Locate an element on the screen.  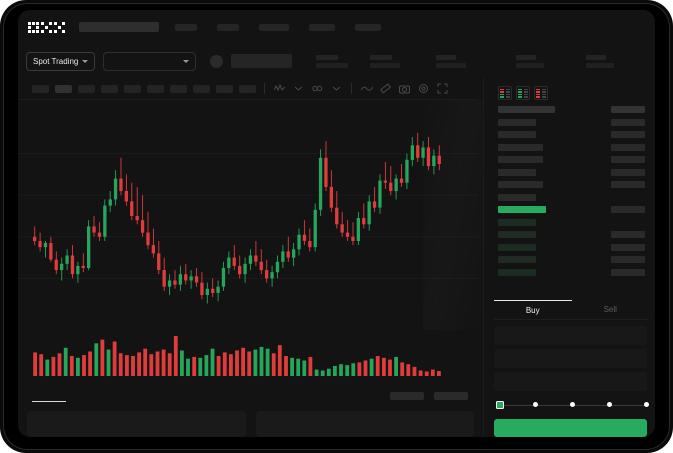
tab-sell: Sell is located at coordinates (610, 309).